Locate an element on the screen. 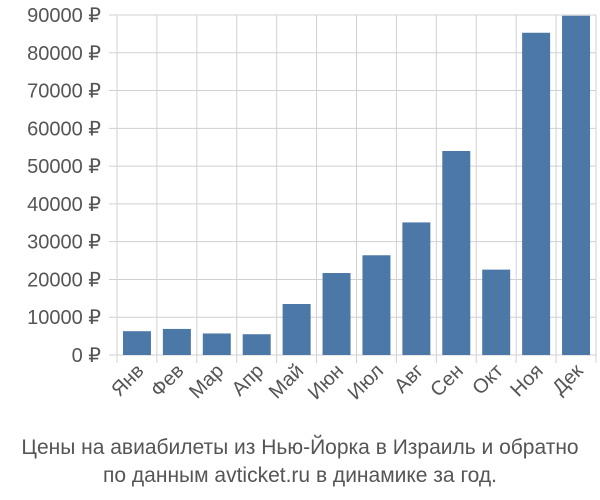  x-tick-label: Май is located at coordinates (286, 381).